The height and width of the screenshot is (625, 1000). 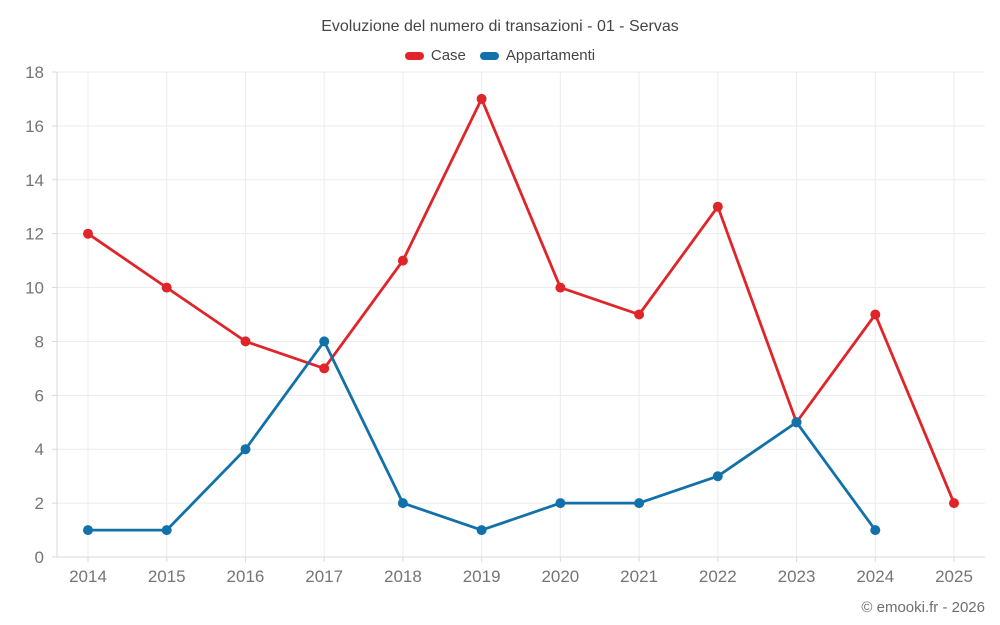 I want to click on svg-text: 2024, so click(x=875, y=576).